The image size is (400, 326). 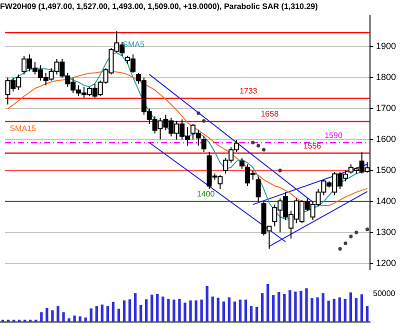 I want to click on y-tick-label: 1800, so click(x=386, y=77).